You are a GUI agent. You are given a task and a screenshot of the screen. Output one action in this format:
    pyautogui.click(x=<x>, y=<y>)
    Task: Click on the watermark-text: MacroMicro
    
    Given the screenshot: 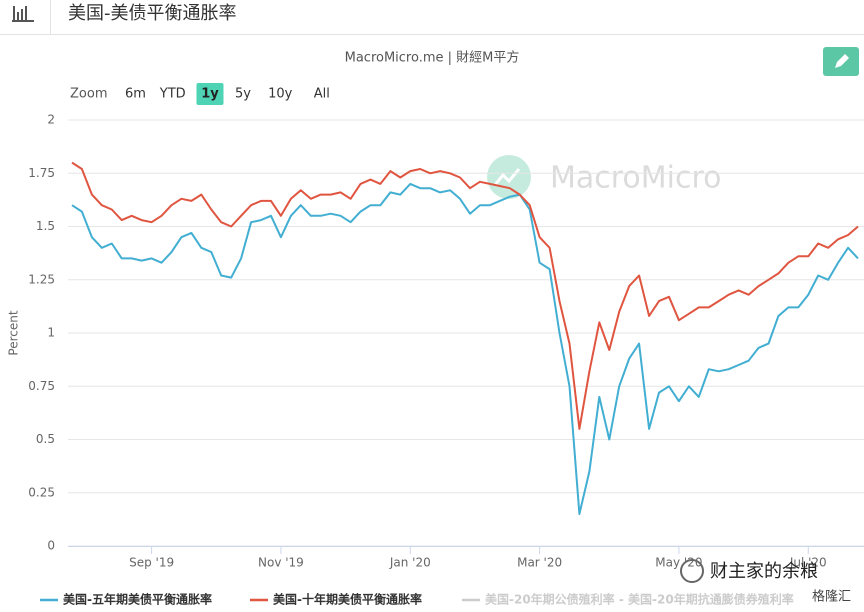 What is the action you would take?
    pyautogui.click(x=636, y=178)
    